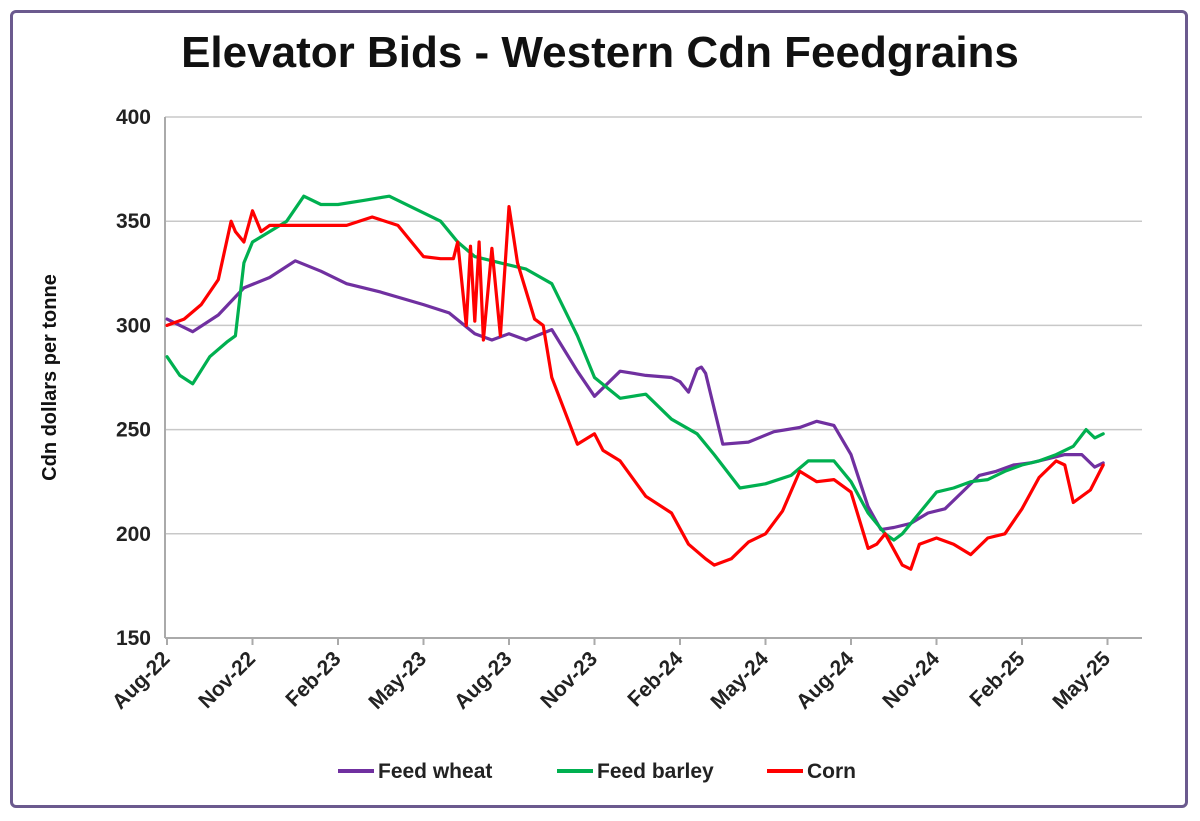  What do you see at coordinates (435, 771) in the screenshot?
I see `legend-label: Feed wheat` at bounding box center [435, 771].